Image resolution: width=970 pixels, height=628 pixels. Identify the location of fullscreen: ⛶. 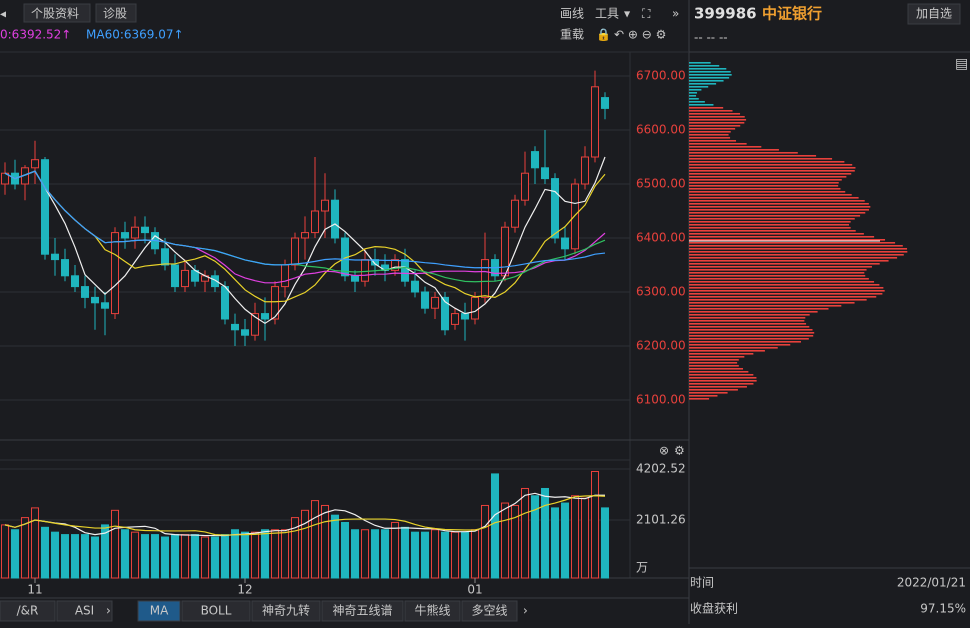
(646, 14).